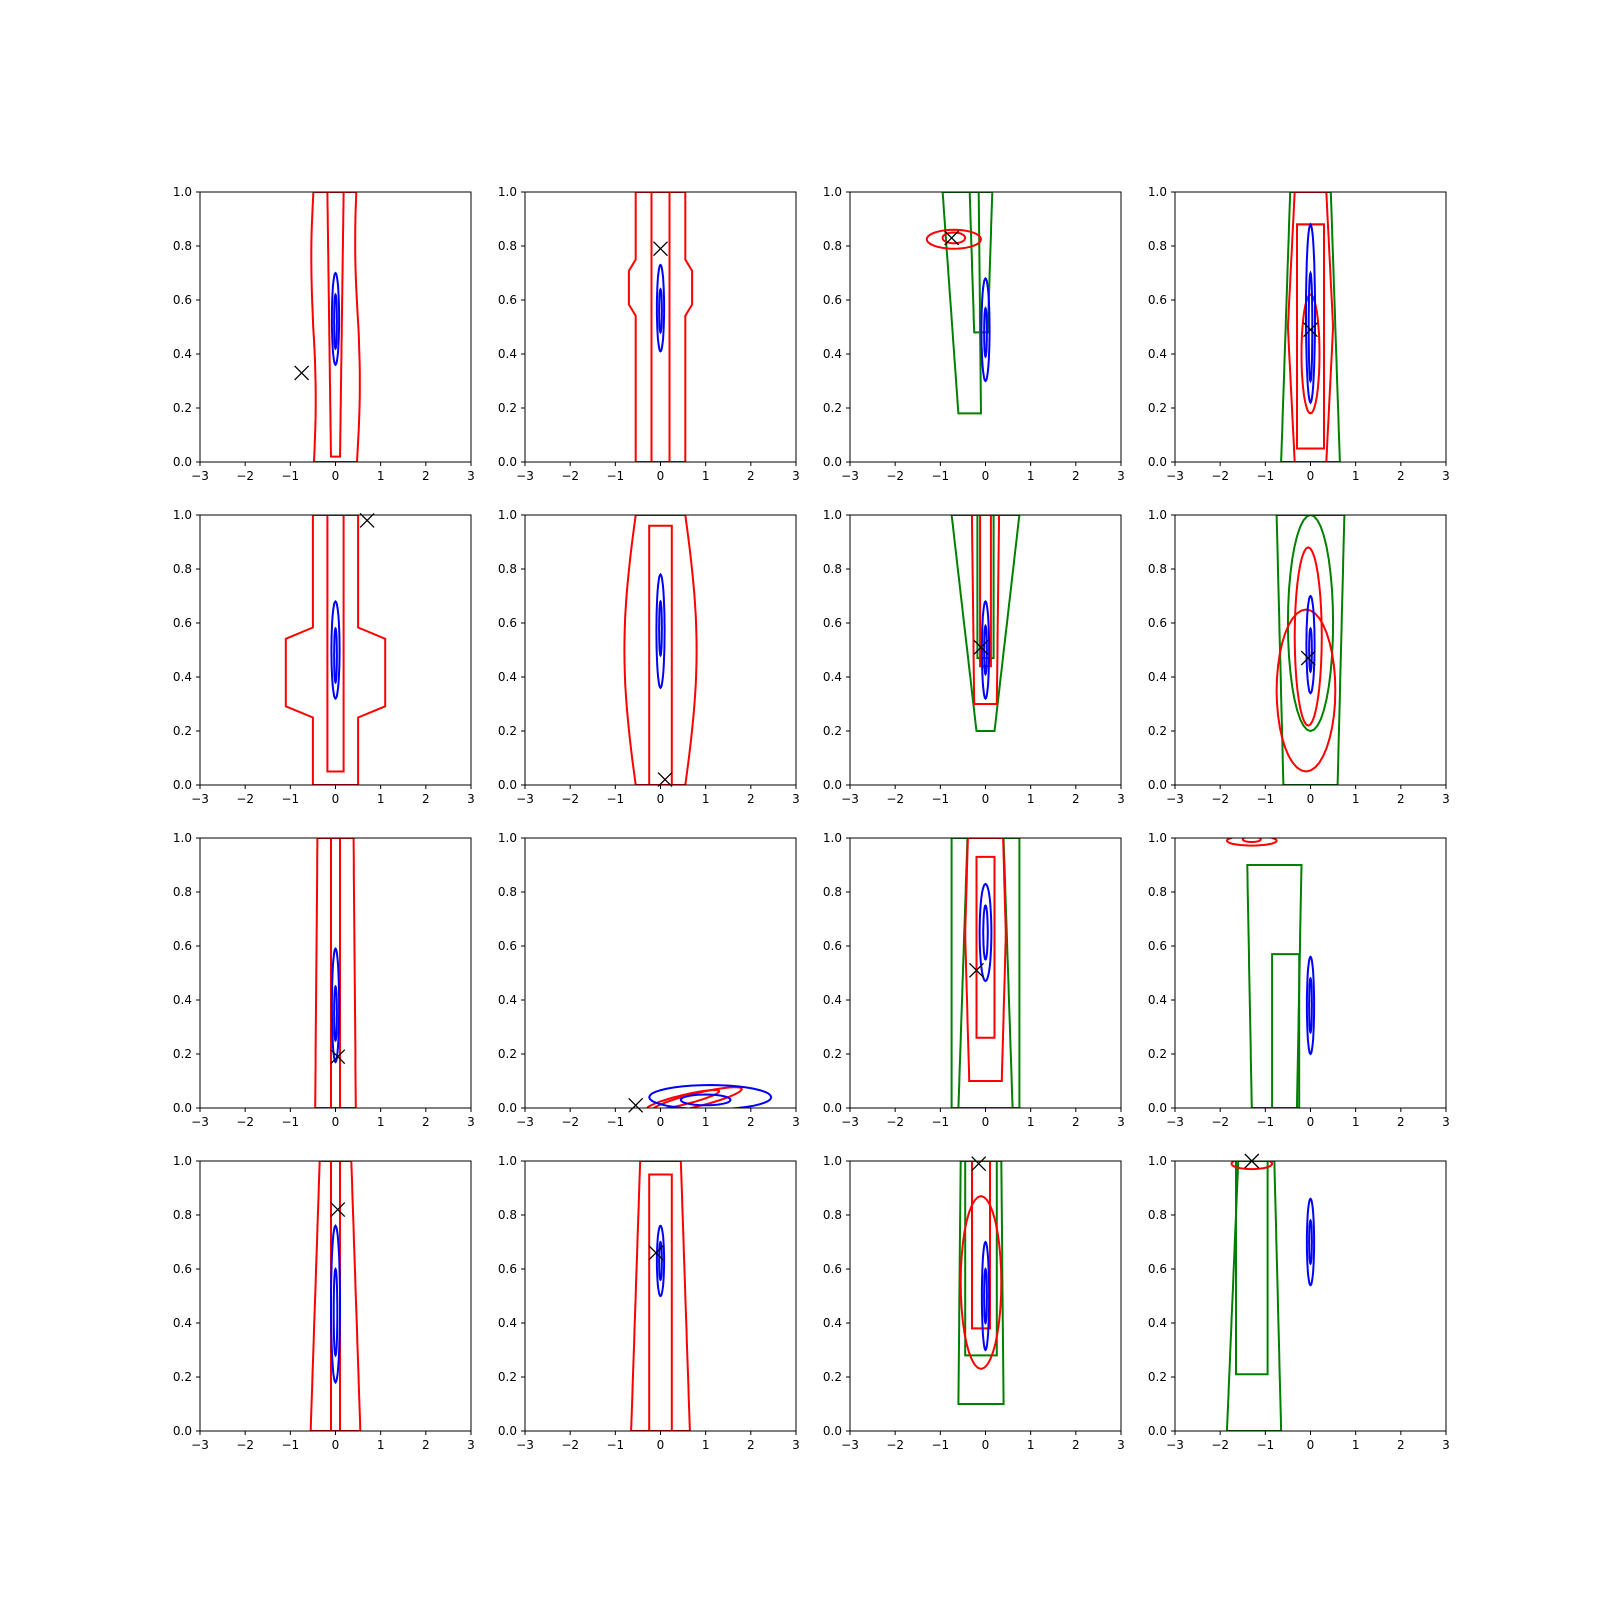  Describe the element at coordinates (1299, 1302) in the screenshot. I see `panel-r3c3: −3 −2 −1 0 1 2 3 0.0 0.2 0.4 0.6 0.8 1.0` at that location.